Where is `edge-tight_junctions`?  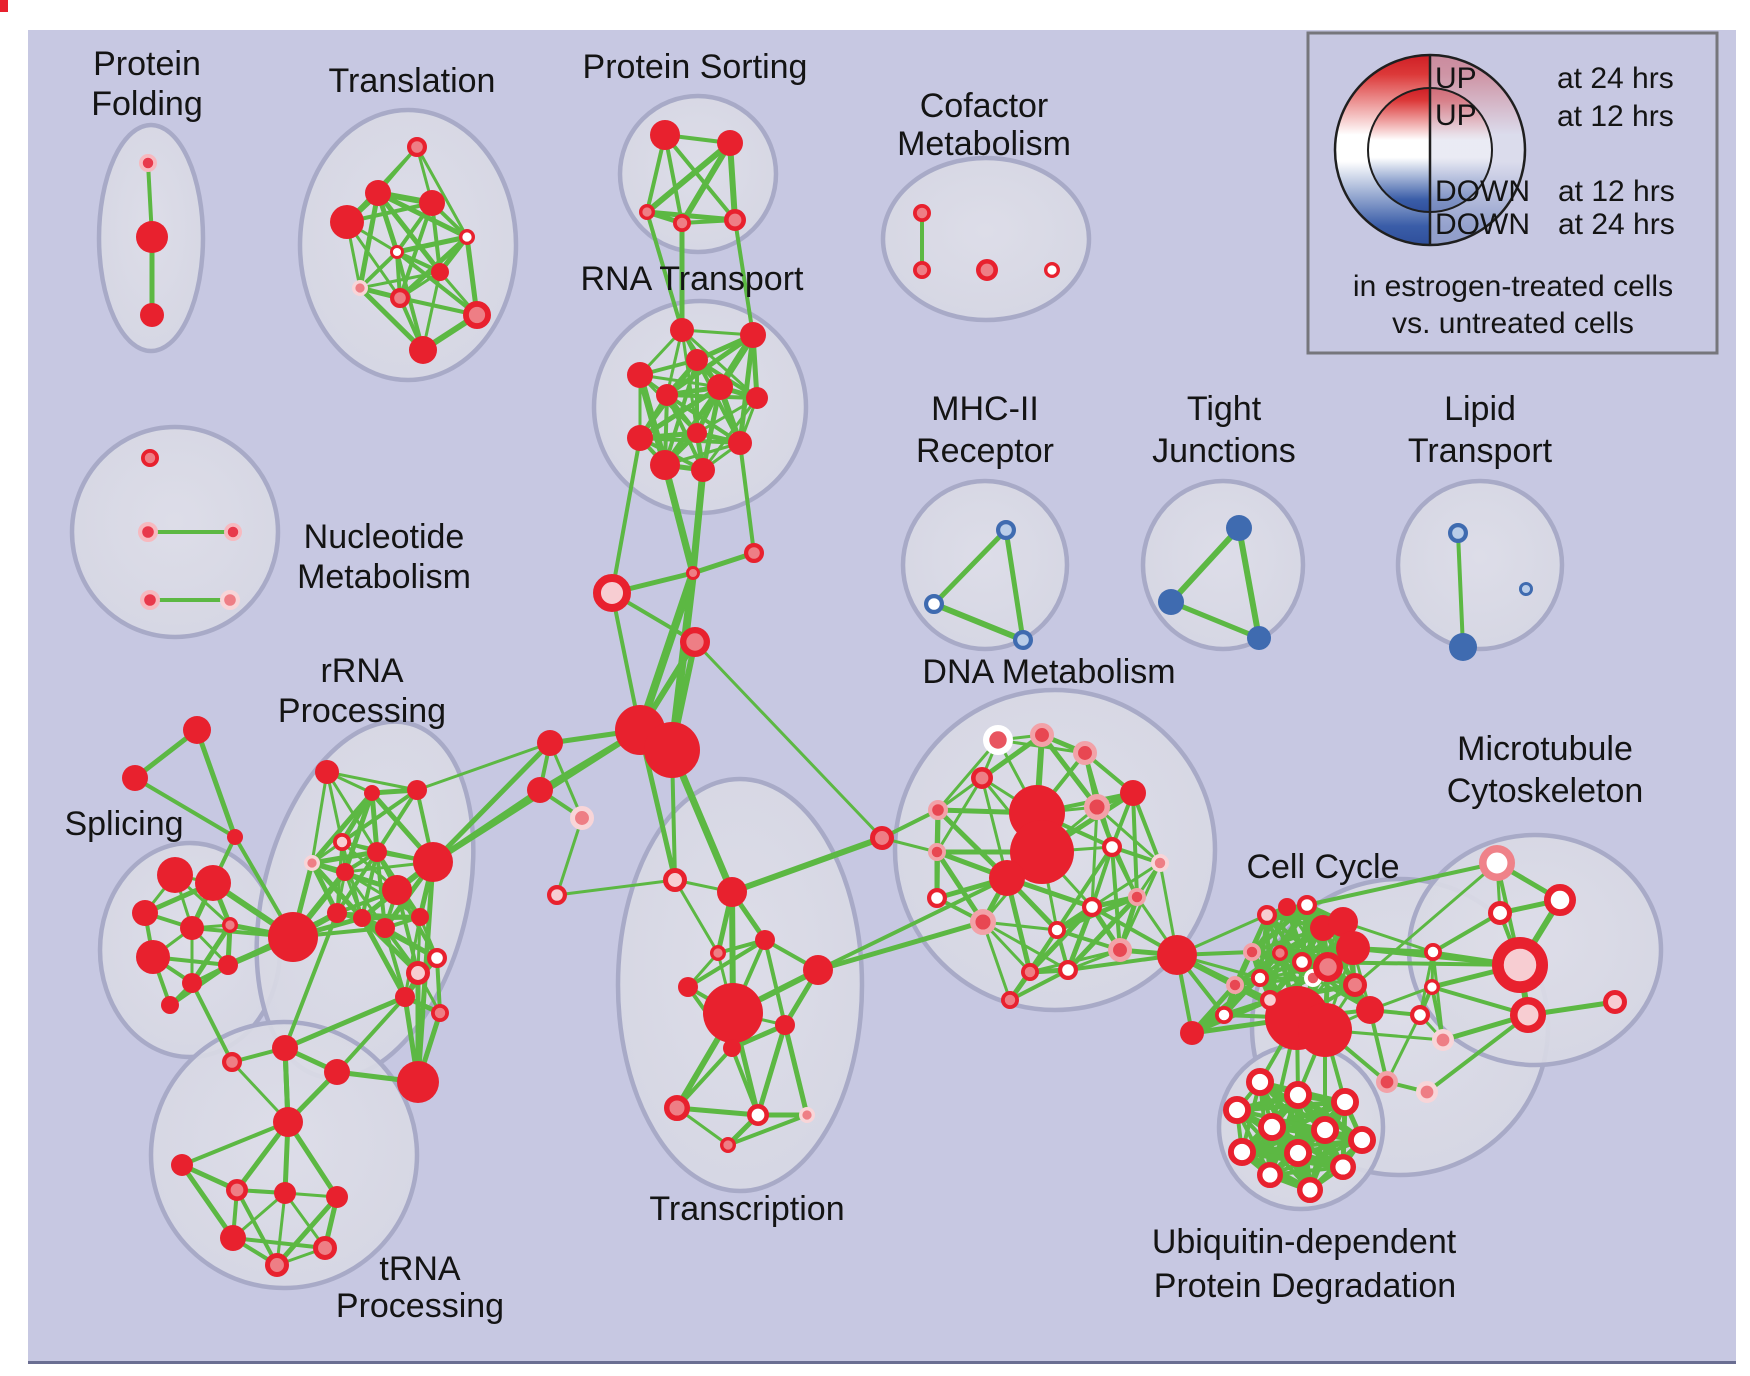 edge-tight_junctions is located at coordinates (1249, 583).